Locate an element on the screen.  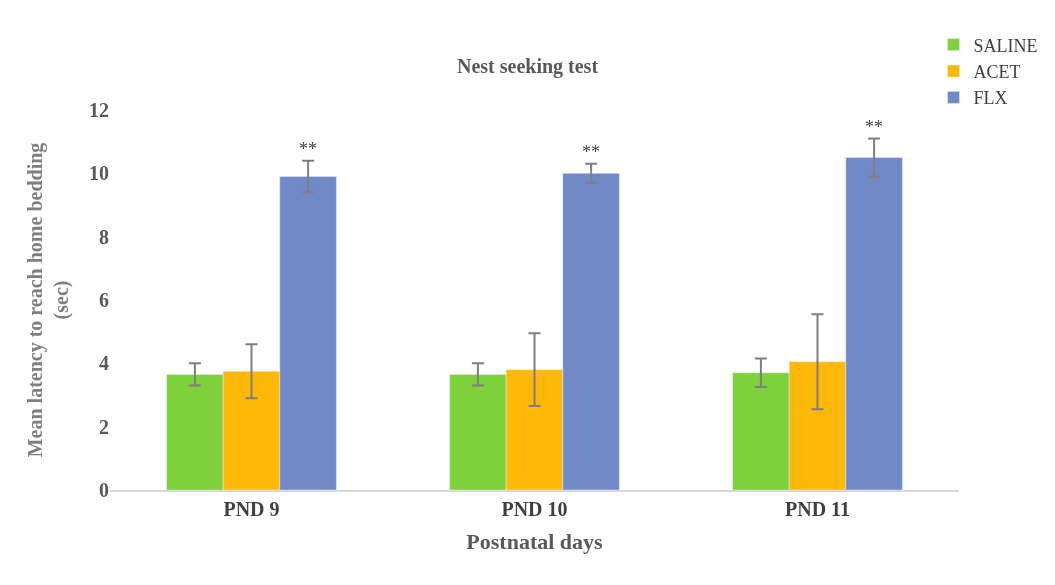
y-tick-label: 10 is located at coordinates (99, 173).